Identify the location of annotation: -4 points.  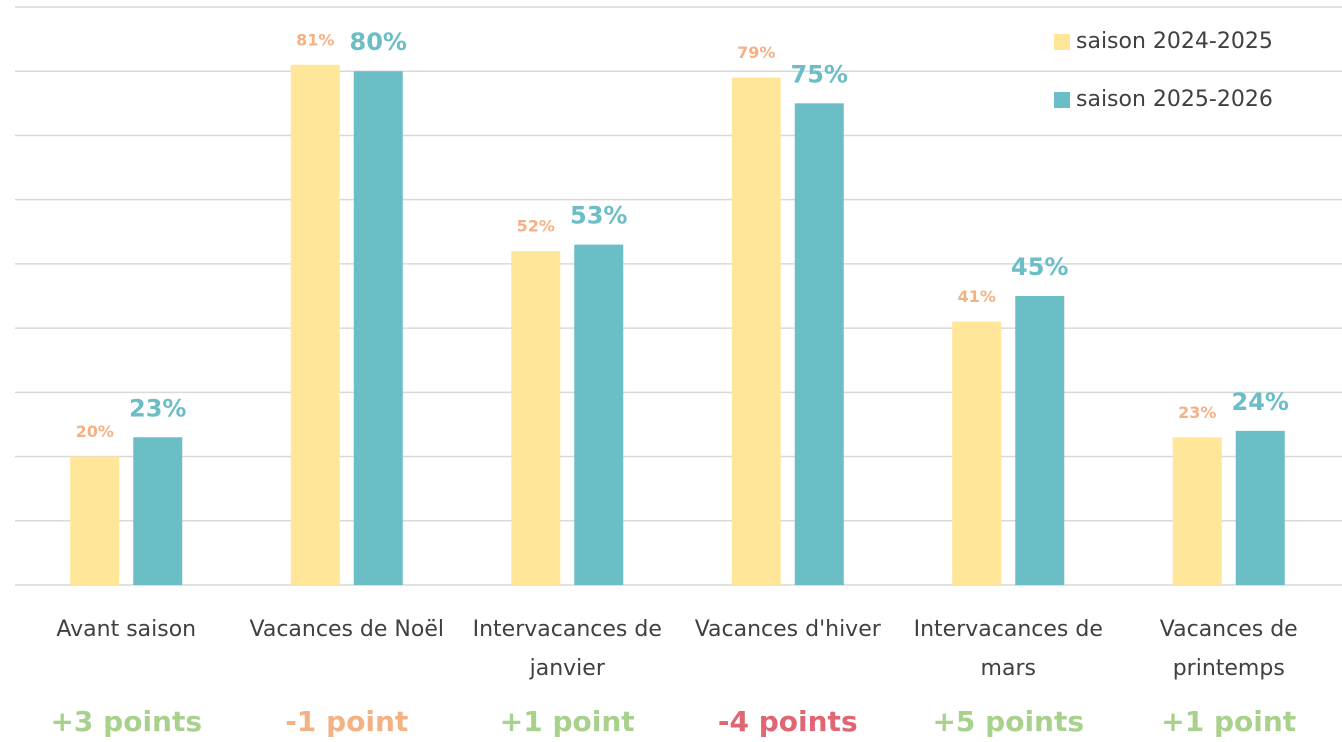
(787, 721).